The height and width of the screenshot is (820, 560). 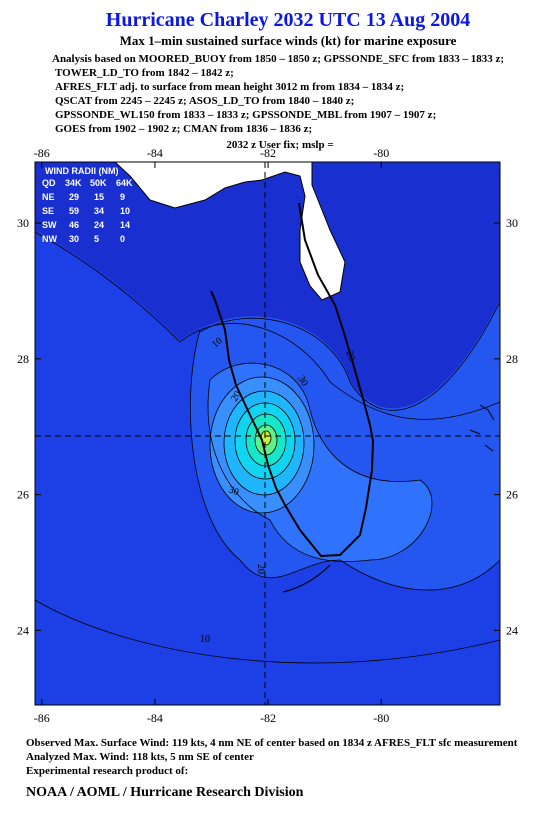 What do you see at coordinates (74, 225) in the screenshot?
I see `radii-cell: 46` at bounding box center [74, 225].